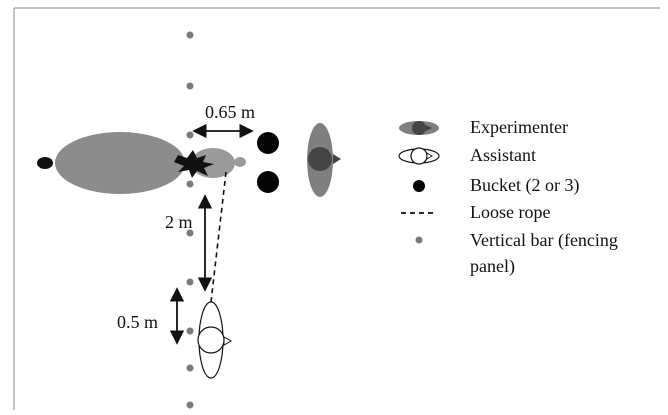  What do you see at coordinates (467, 155) in the screenshot?
I see `legend-item-assistant: Assistant` at bounding box center [467, 155].